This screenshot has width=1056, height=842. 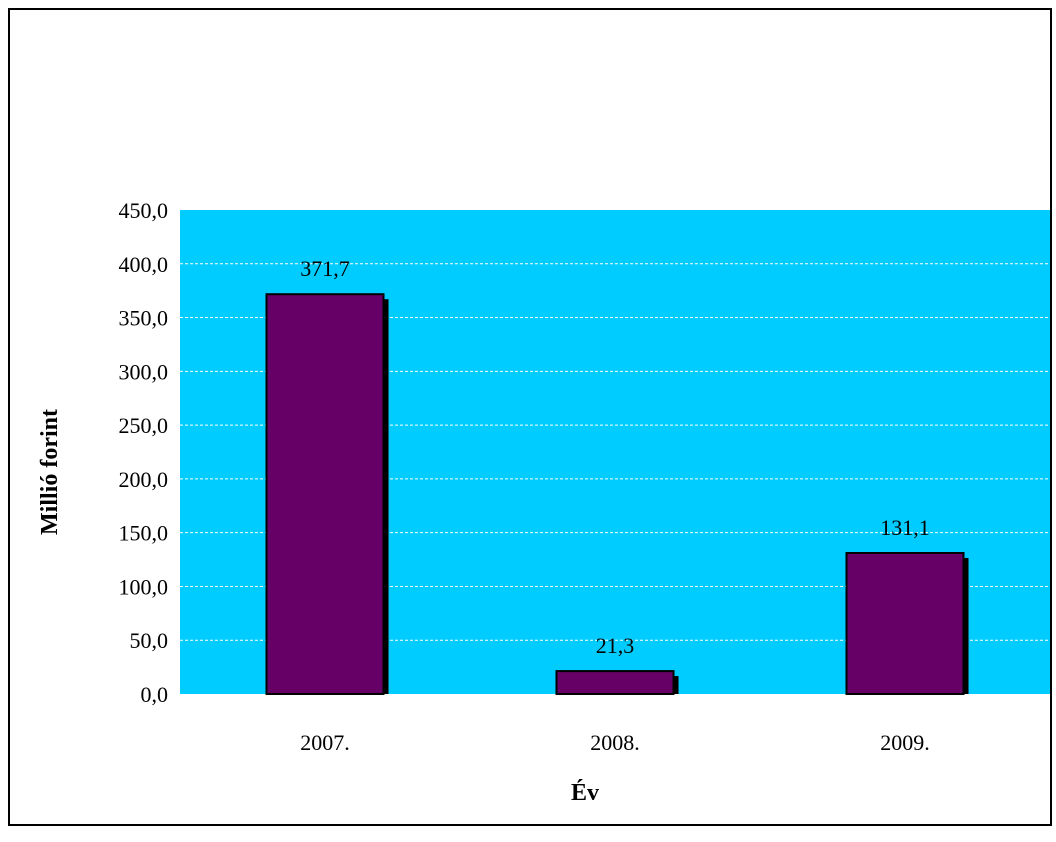 What do you see at coordinates (325, 268) in the screenshot?
I see `data-label: 371,7` at bounding box center [325, 268].